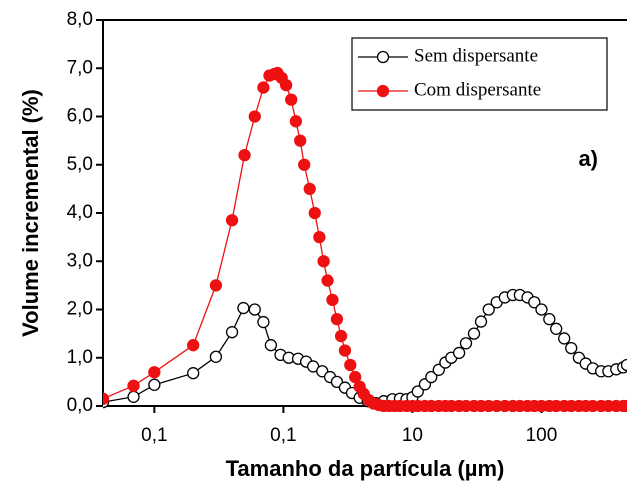 The width and height of the screenshot is (627, 491). Describe the element at coordinates (365, 468) in the screenshot. I see `x-axis-label: Tamanho da partícula (µm)` at that location.